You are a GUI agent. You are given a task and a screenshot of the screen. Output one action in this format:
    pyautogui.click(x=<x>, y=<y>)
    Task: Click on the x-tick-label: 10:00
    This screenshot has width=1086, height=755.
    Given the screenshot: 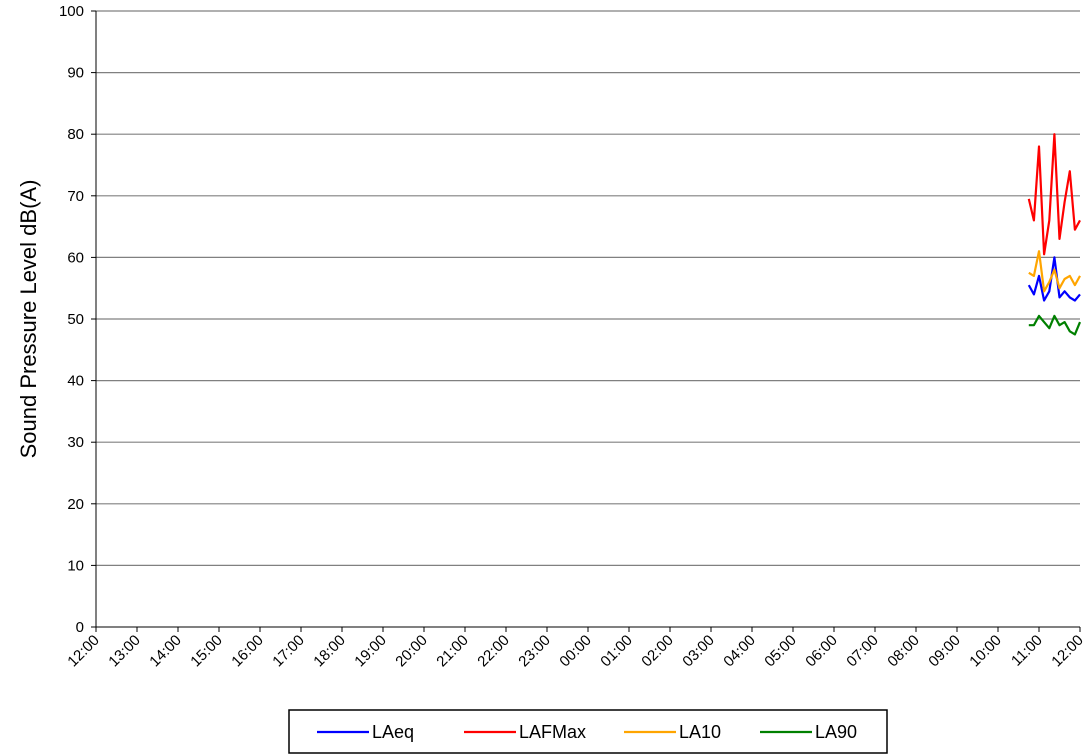 What is the action you would take?
    pyautogui.click(x=985, y=651)
    